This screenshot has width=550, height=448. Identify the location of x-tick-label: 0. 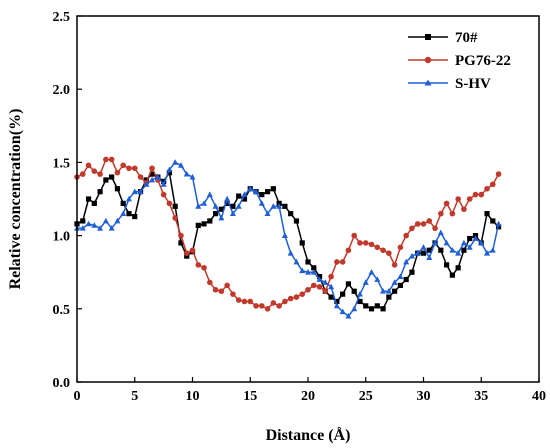
(77, 396).